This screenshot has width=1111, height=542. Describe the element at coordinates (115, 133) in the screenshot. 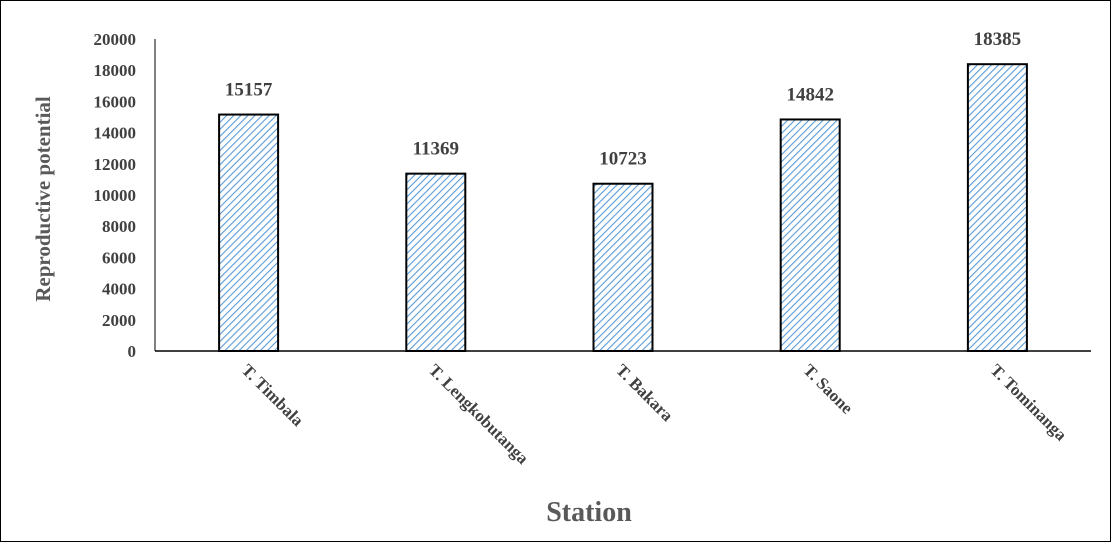

I see `y-tick-label: 14000` at that location.